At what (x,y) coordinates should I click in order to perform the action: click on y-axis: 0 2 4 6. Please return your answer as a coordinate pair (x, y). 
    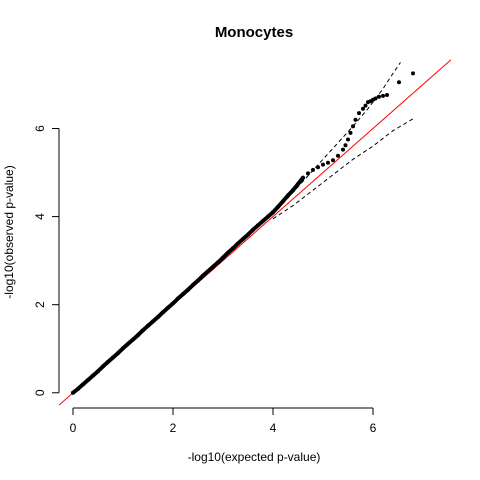
    Looking at the image, I should click on (46, 260).